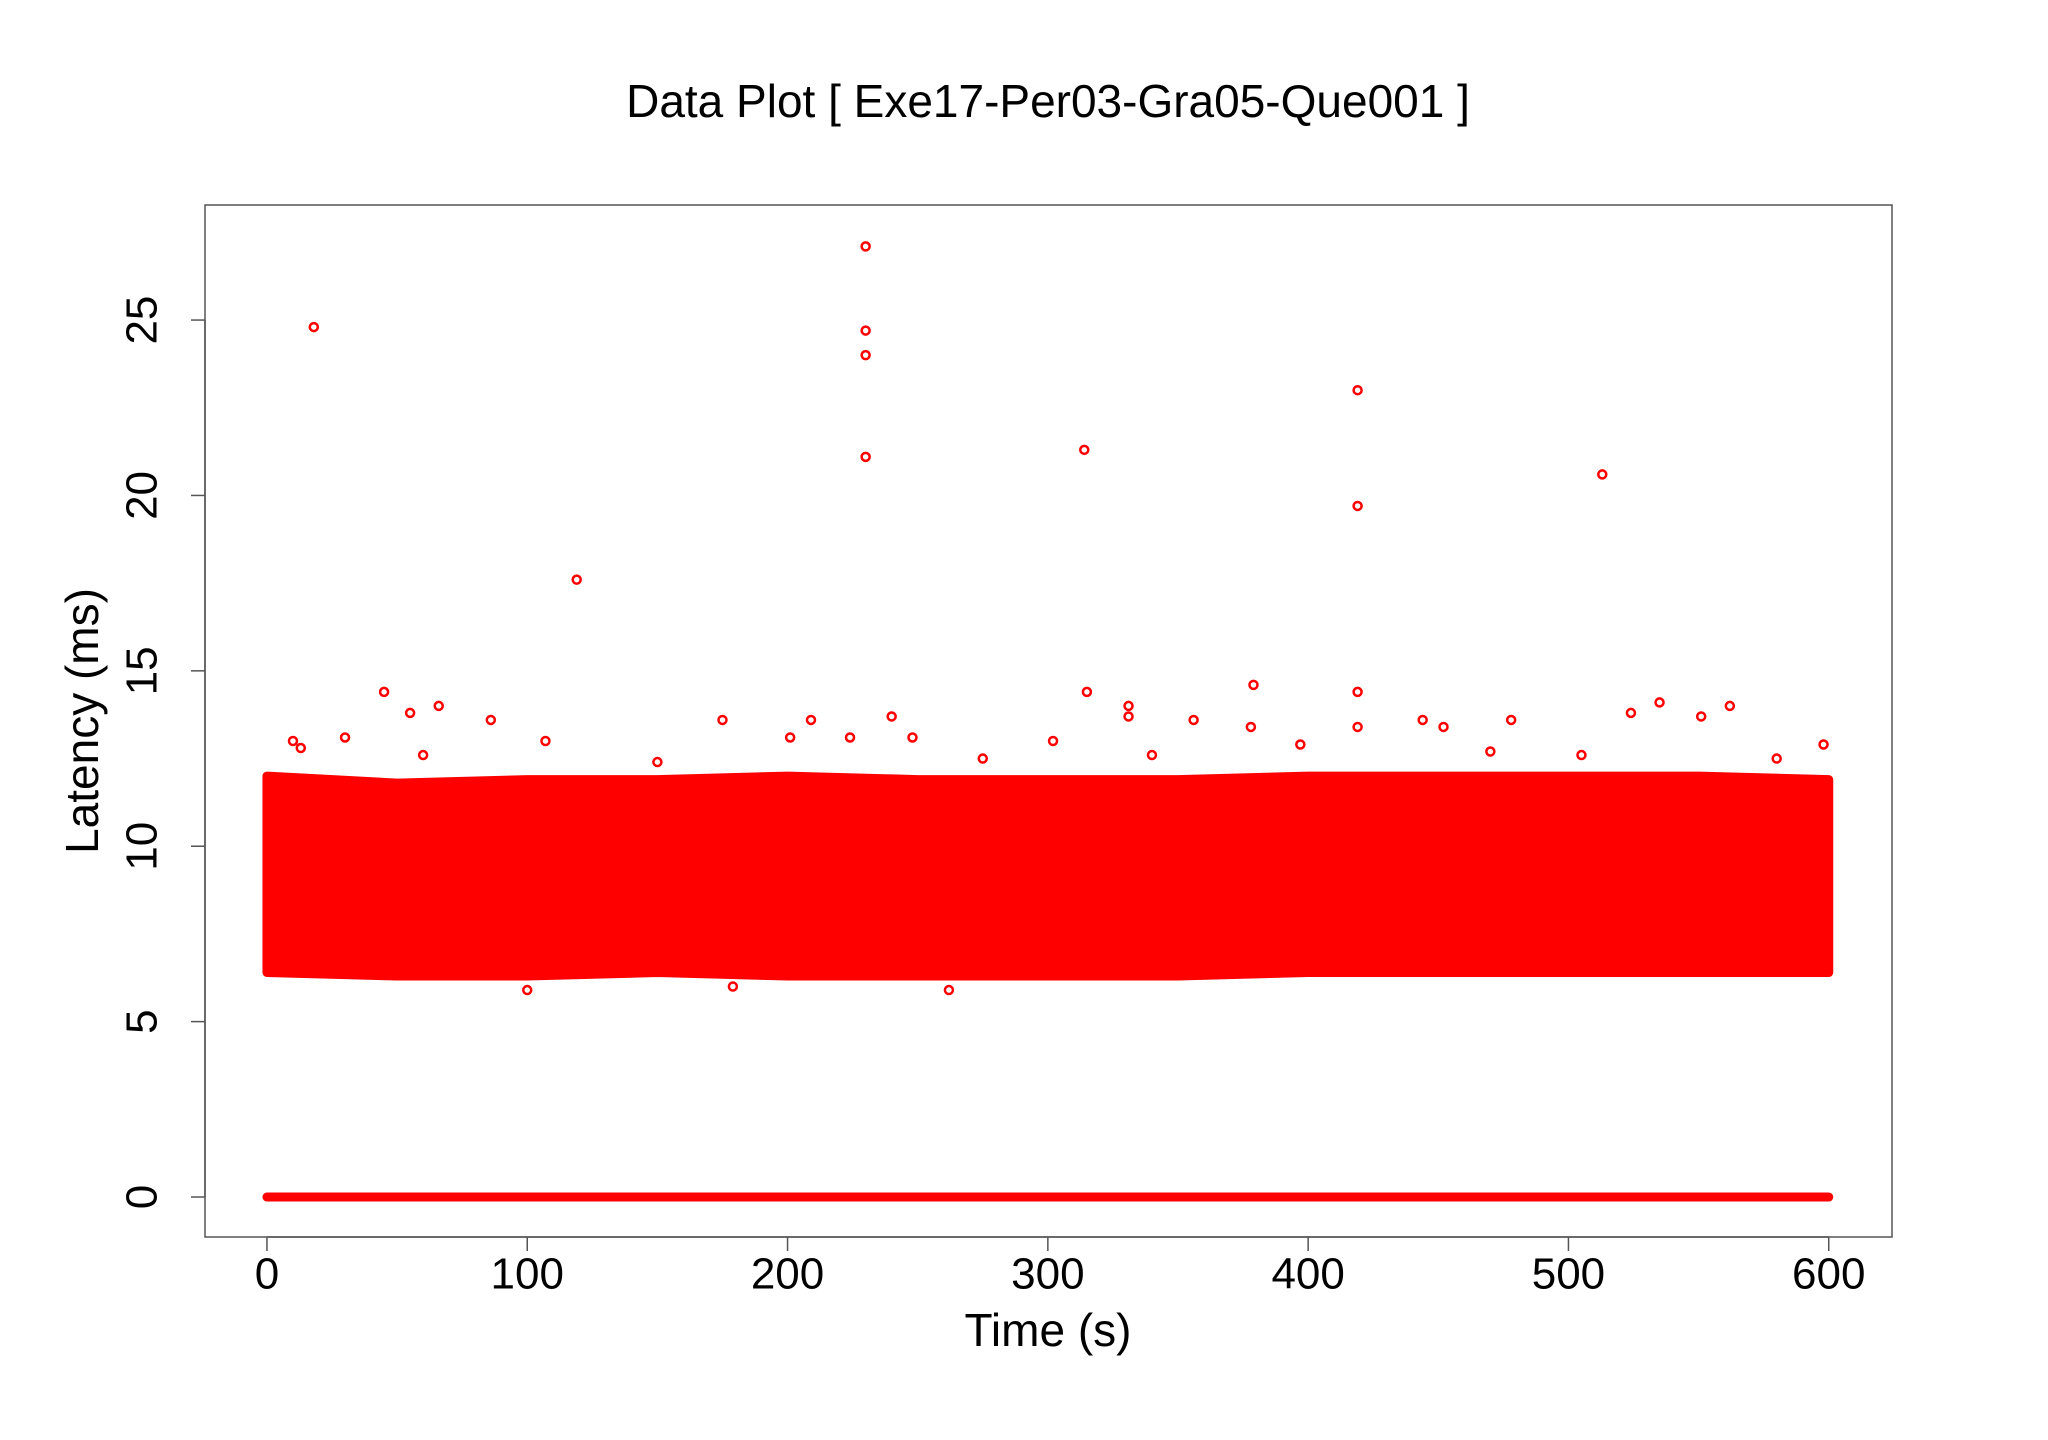 The height and width of the screenshot is (1440, 2048). What do you see at coordinates (527, 1274) in the screenshot?
I see `x-tick-label: 100` at bounding box center [527, 1274].